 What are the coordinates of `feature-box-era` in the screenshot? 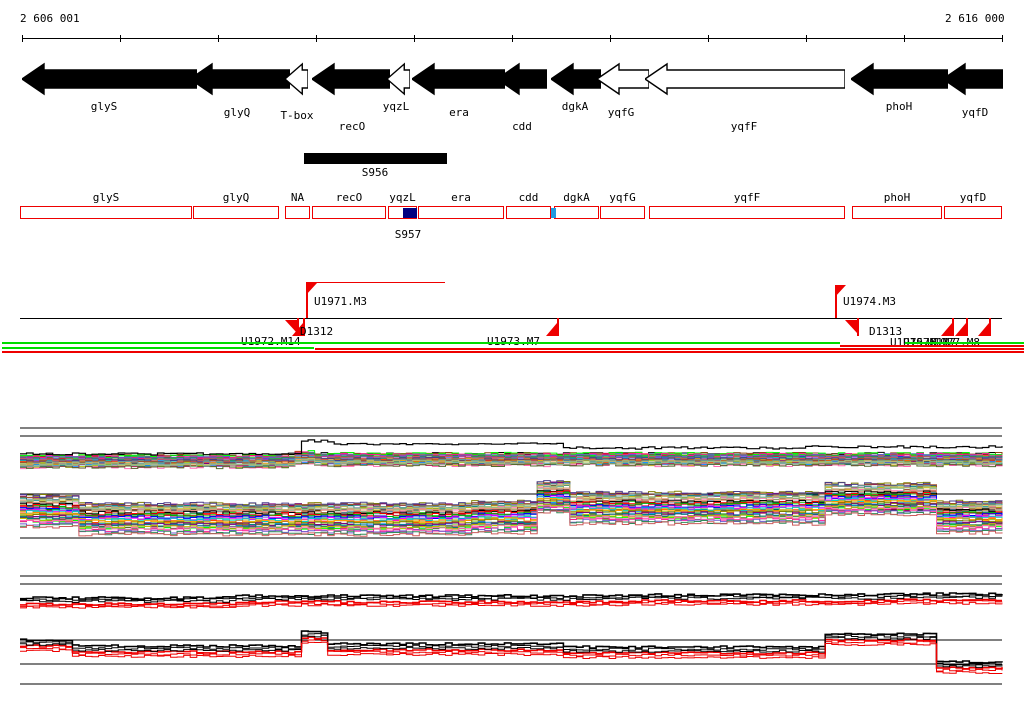 It's located at (461, 212).